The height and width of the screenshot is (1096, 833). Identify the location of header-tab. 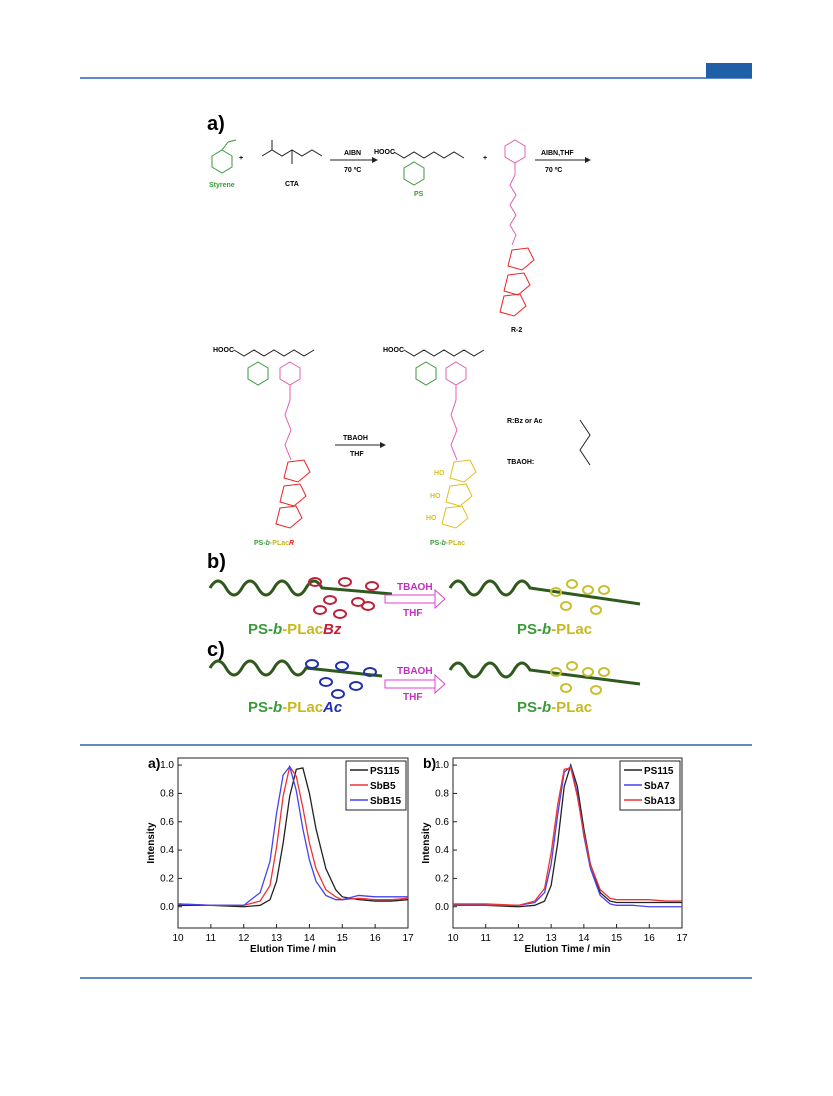
(729, 70).